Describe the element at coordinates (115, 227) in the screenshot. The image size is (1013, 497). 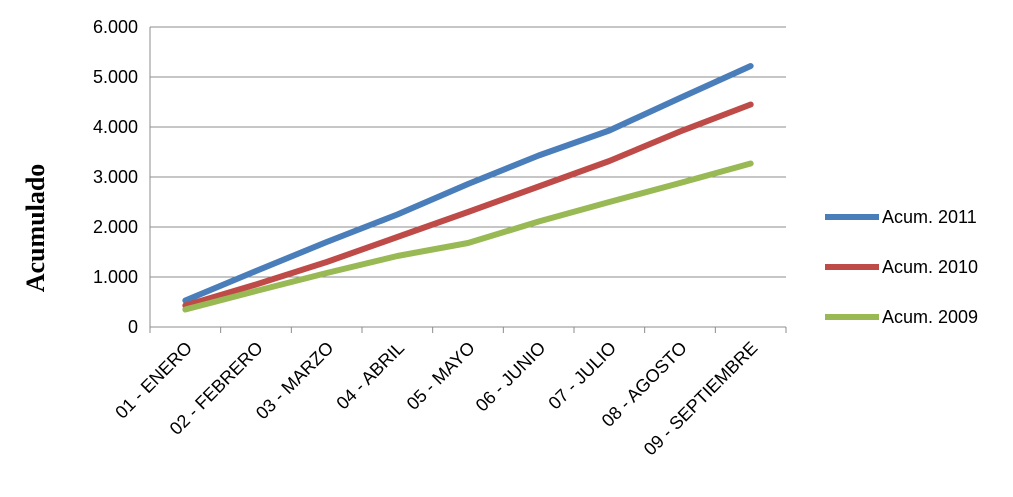
I see `y-tick-label: 2.000` at that location.